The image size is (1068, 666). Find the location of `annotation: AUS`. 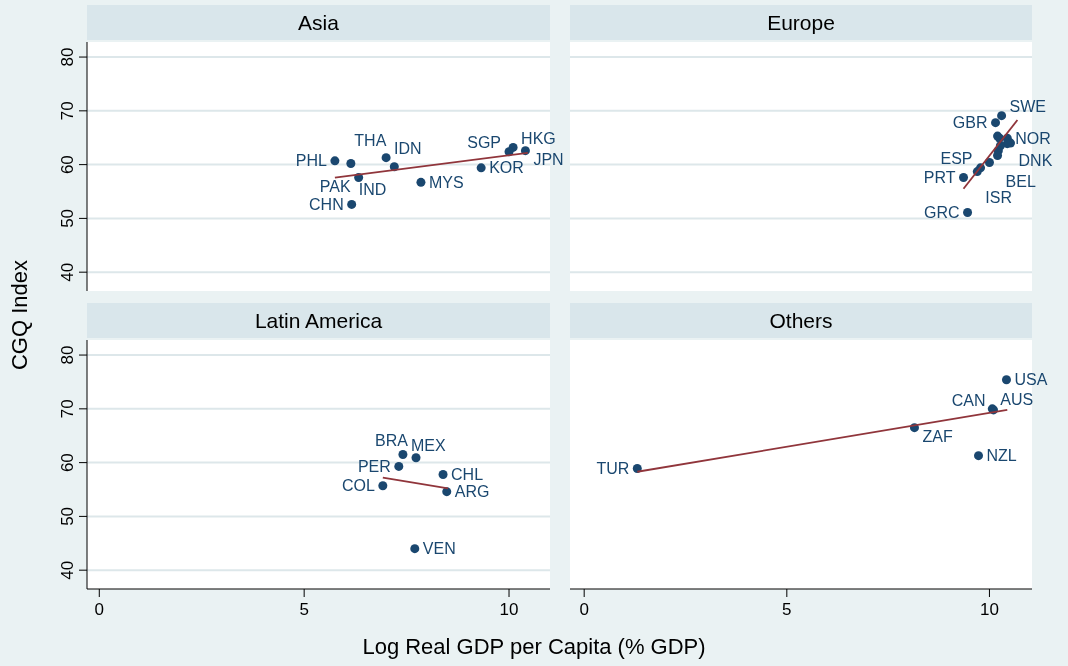

annotation: AUS is located at coordinates (1017, 400).